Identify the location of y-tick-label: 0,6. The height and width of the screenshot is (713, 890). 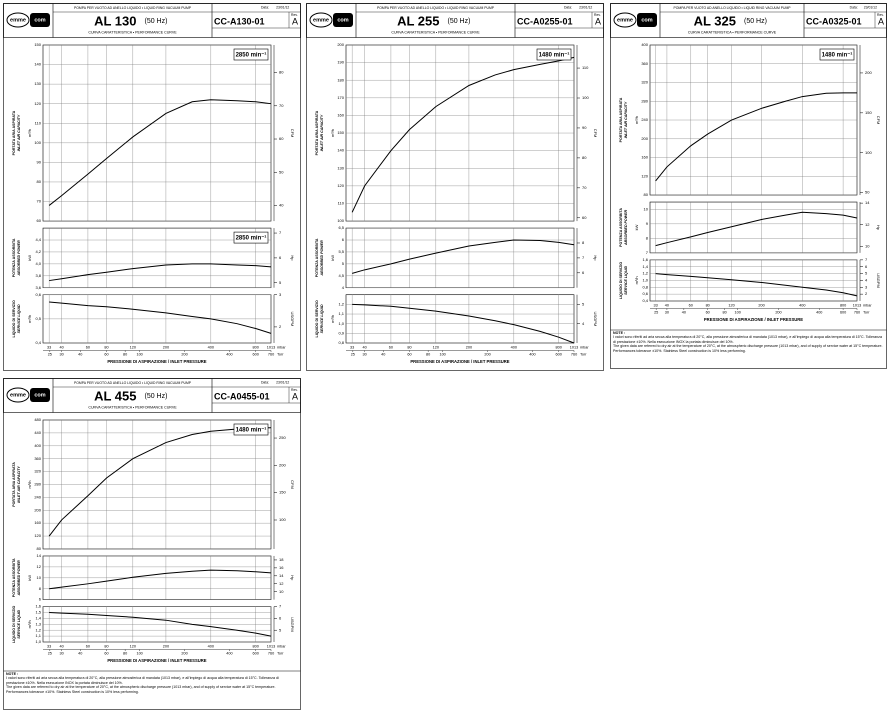
(38, 294).